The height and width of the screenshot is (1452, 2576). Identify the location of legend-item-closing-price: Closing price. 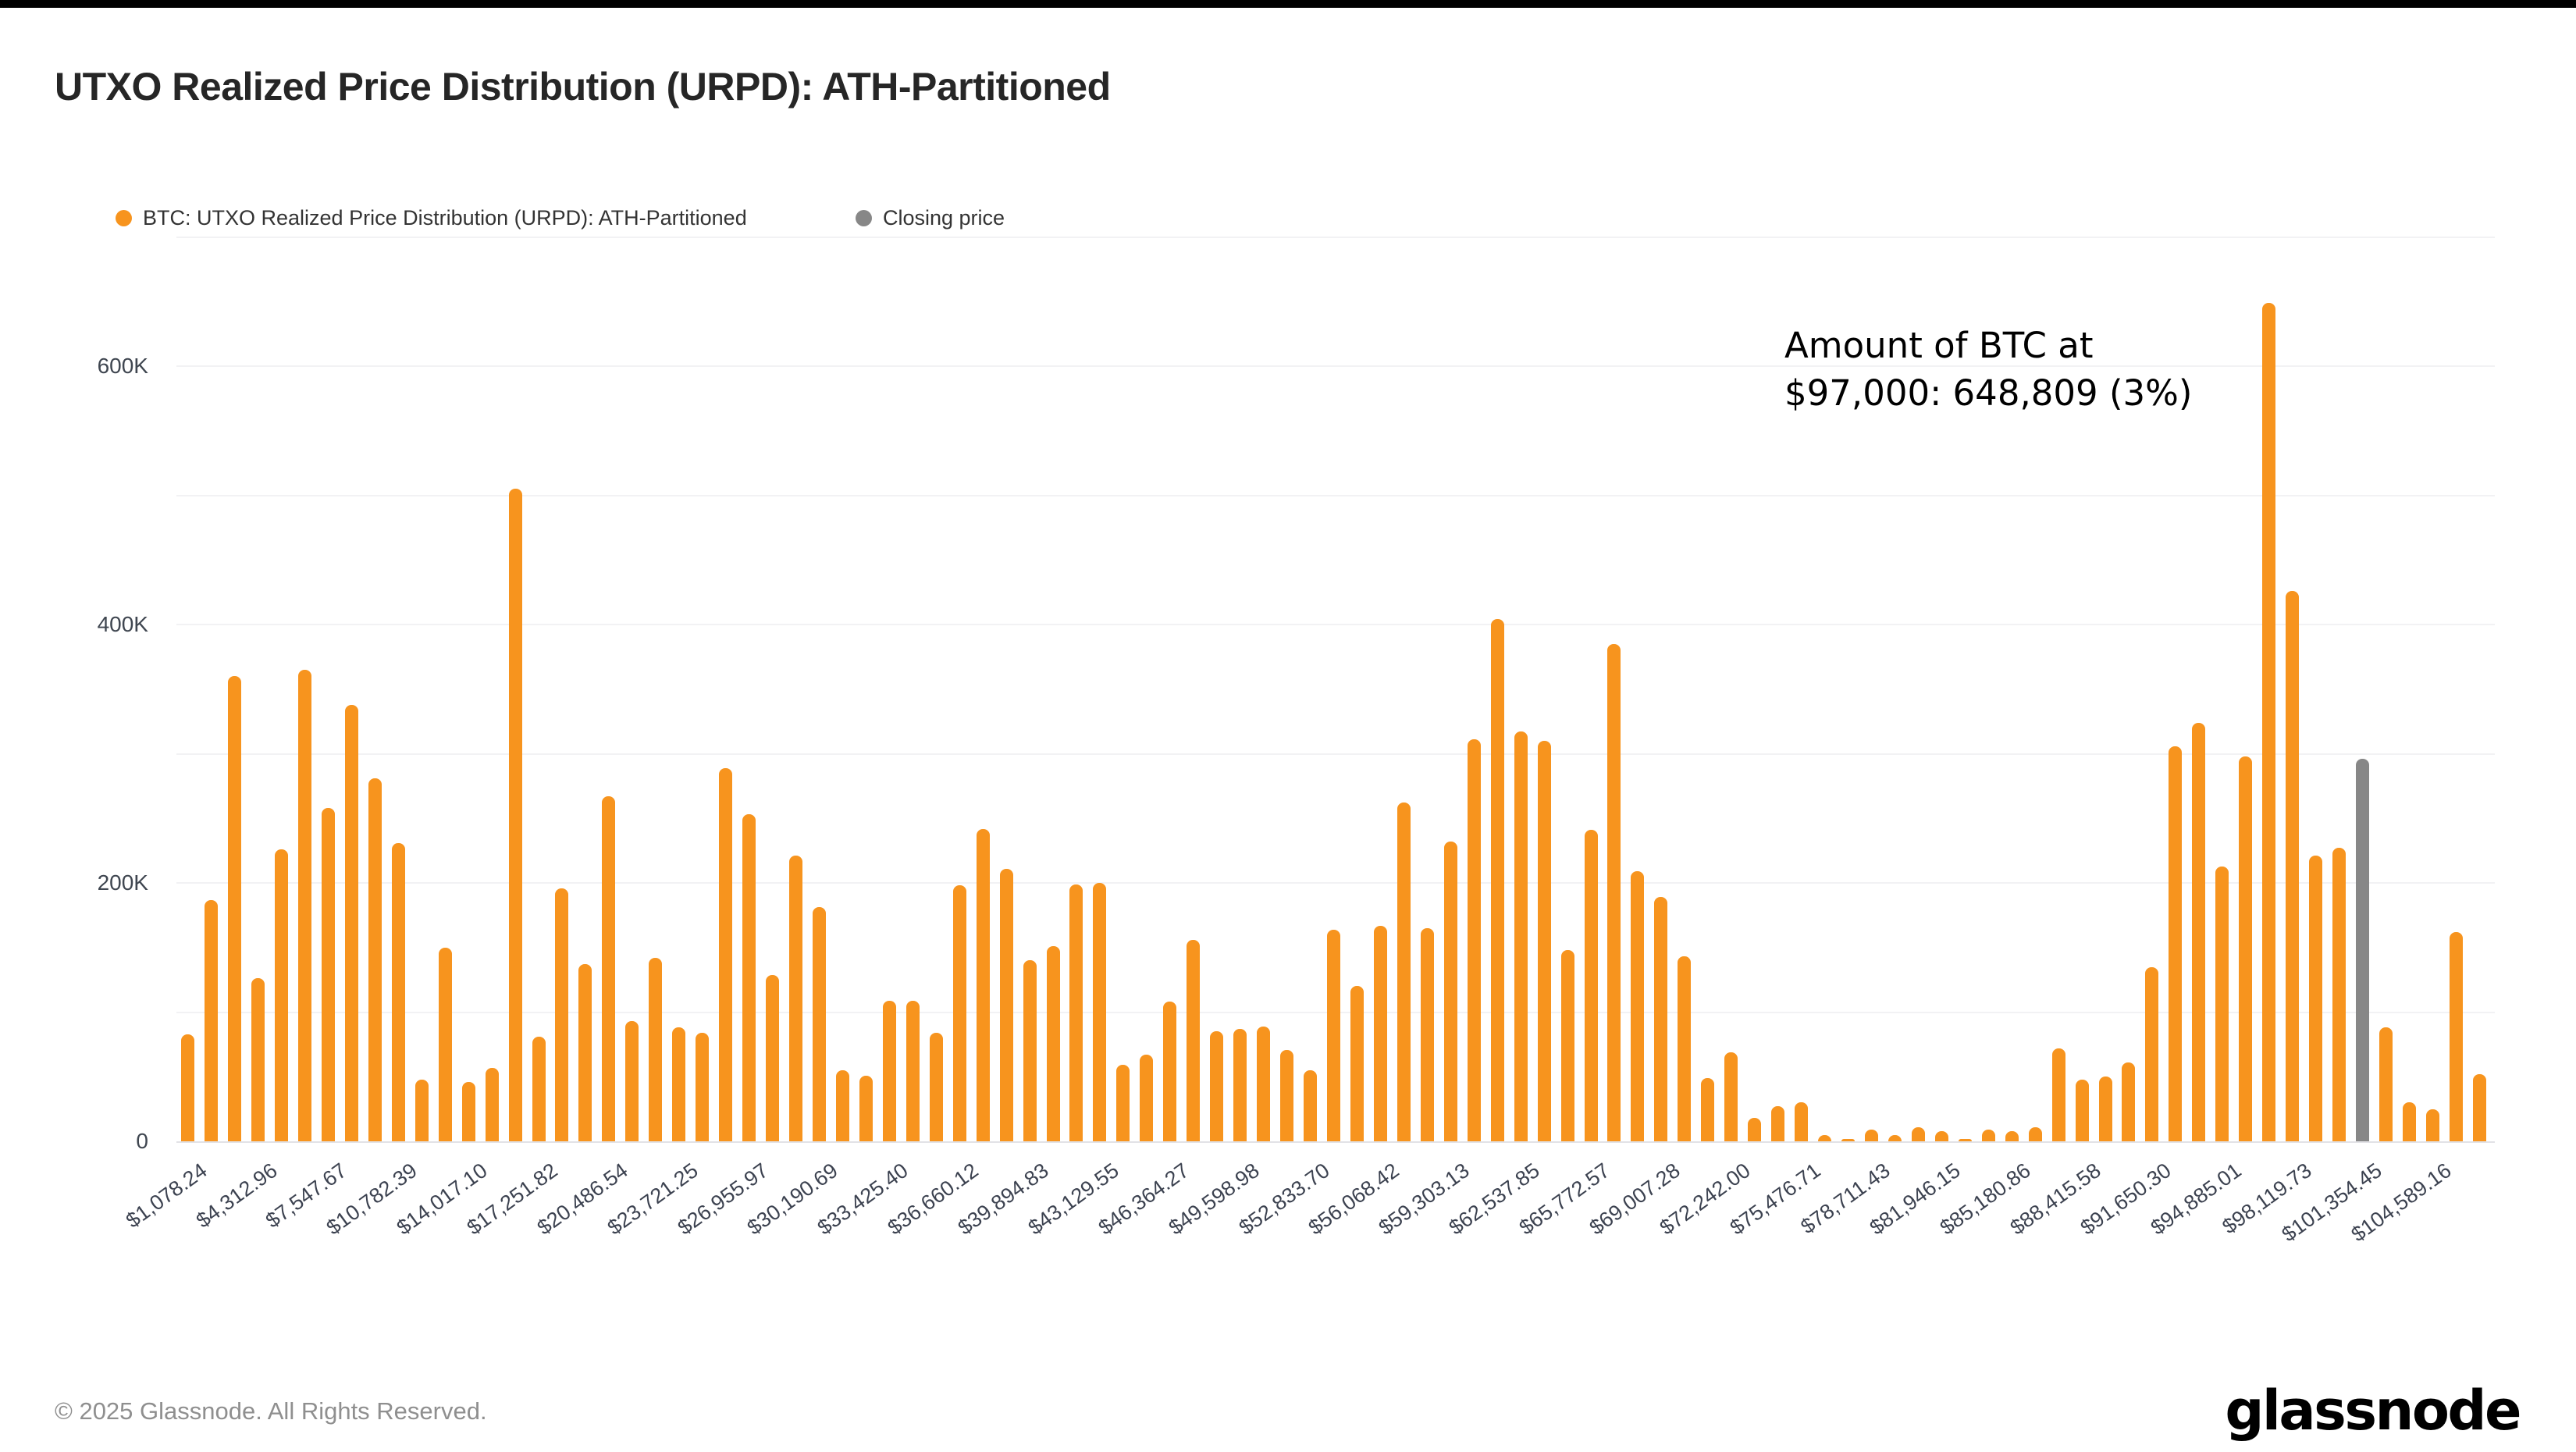
(930, 218).